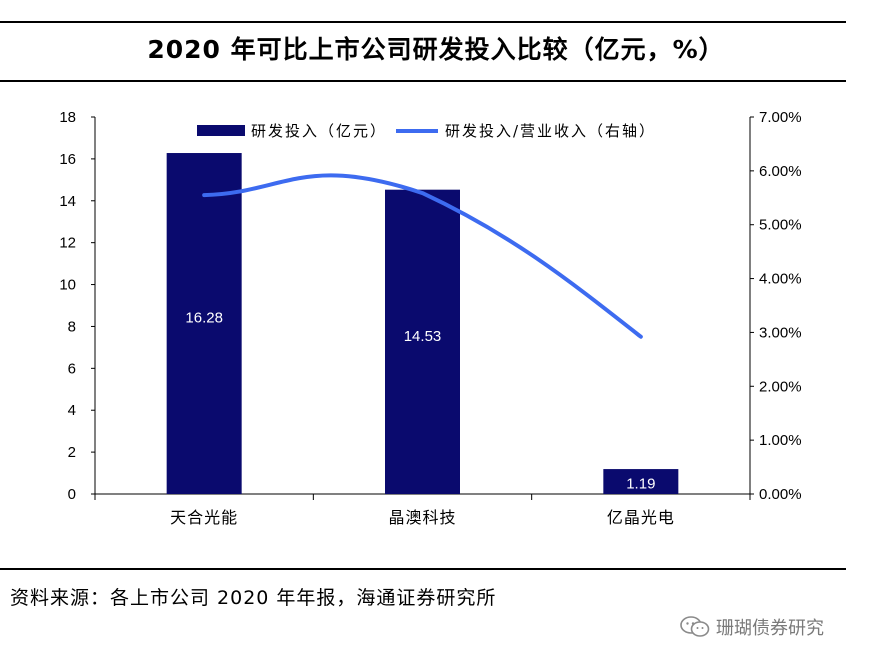 The width and height of the screenshot is (872, 665). Describe the element at coordinates (550, 131) in the screenshot. I see `legend-line-label: 研发投入/营业收入（右轴）` at that location.